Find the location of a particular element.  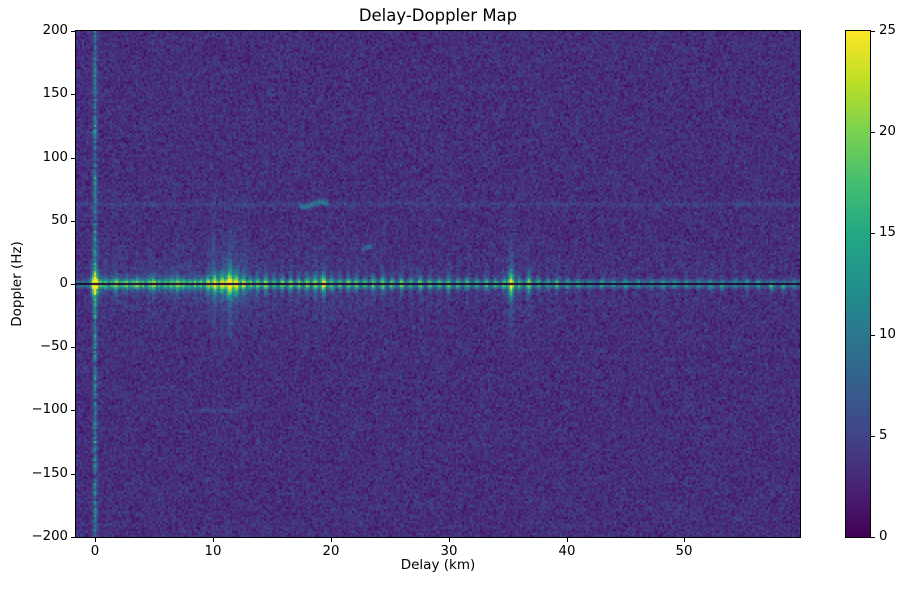

x-tick-label: 10 is located at coordinates (213, 551).